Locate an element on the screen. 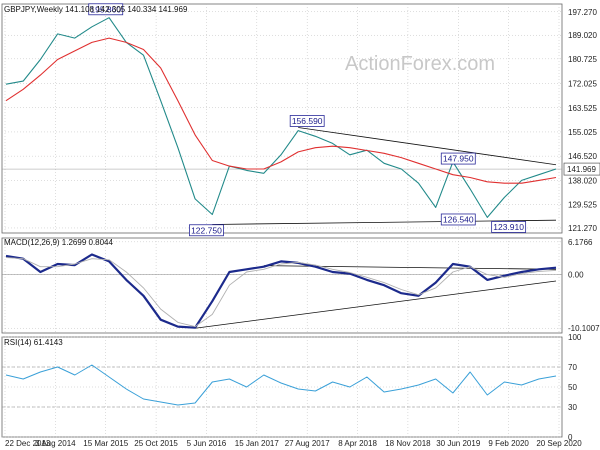  last-price-badge is located at coordinates (581, 169).